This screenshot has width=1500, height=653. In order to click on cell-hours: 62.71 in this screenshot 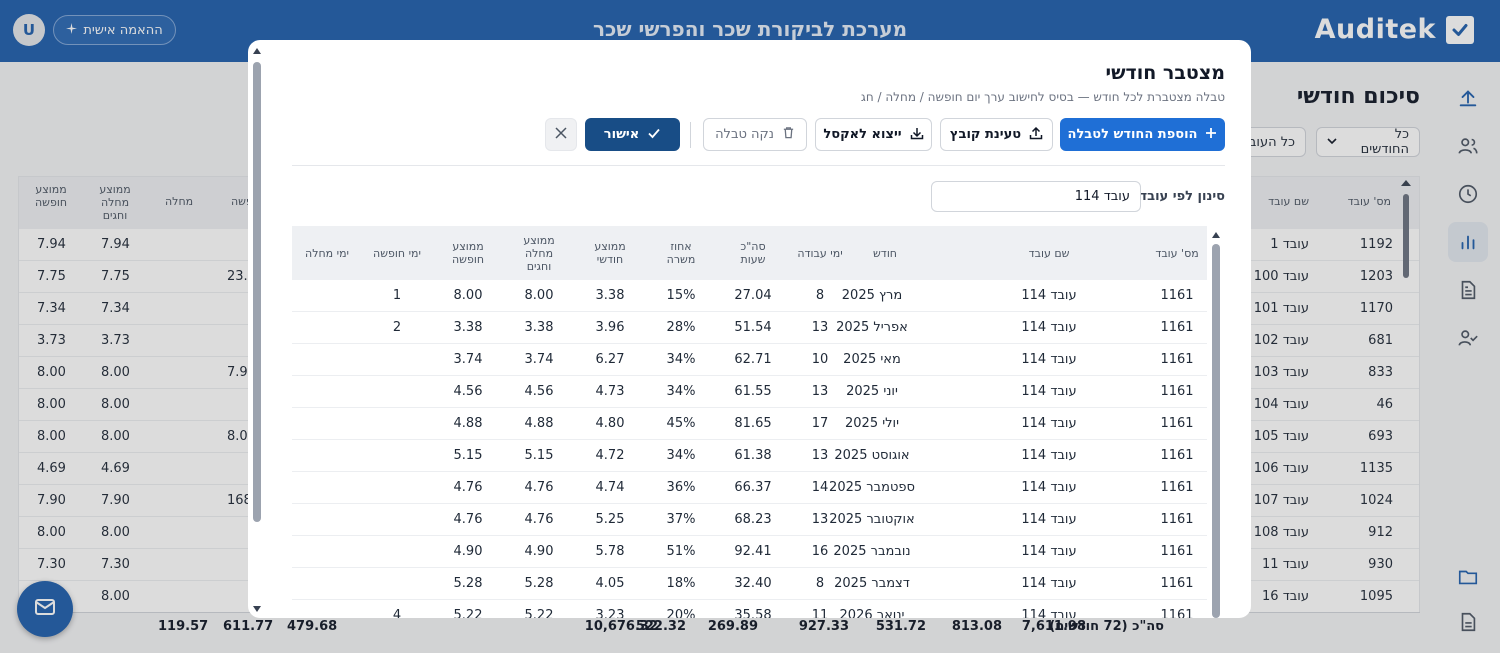, I will do `click(753, 359)`.